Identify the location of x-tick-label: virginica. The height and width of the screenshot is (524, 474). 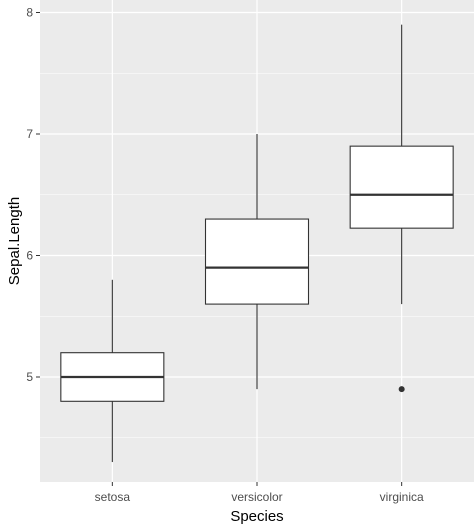
(402, 497).